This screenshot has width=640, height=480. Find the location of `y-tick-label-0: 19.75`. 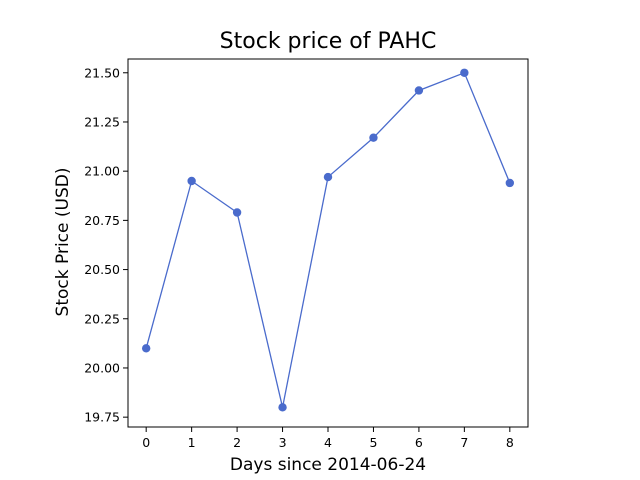

y-tick-label-0: 19.75 is located at coordinates (102, 417).